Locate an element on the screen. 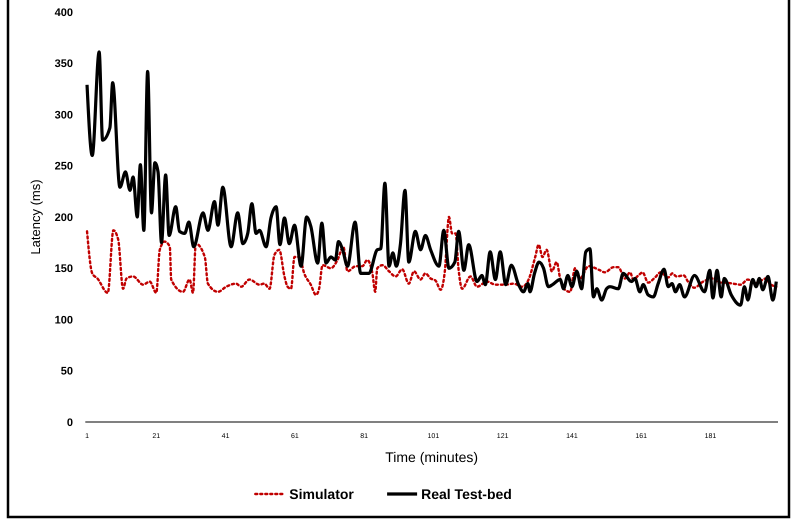 The height and width of the screenshot is (521, 791). y-tick-label: 100 is located at coordinates (63, 320).